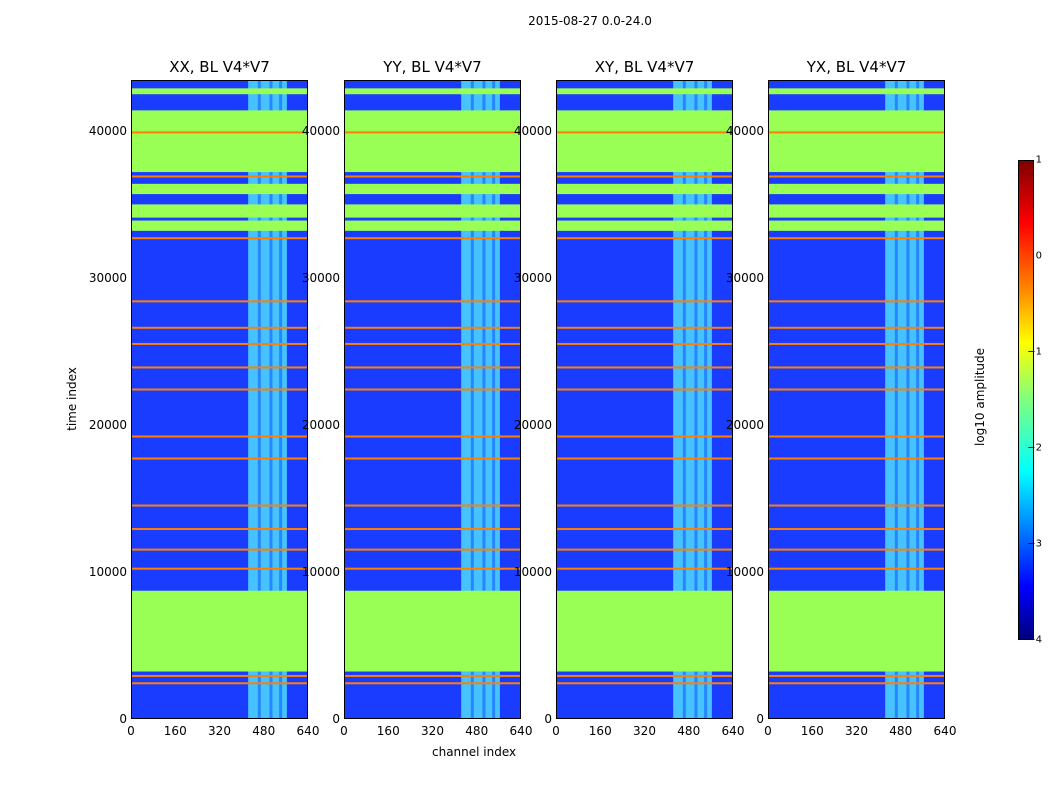  I want to click on heatmap-panel, so click(219, 399).